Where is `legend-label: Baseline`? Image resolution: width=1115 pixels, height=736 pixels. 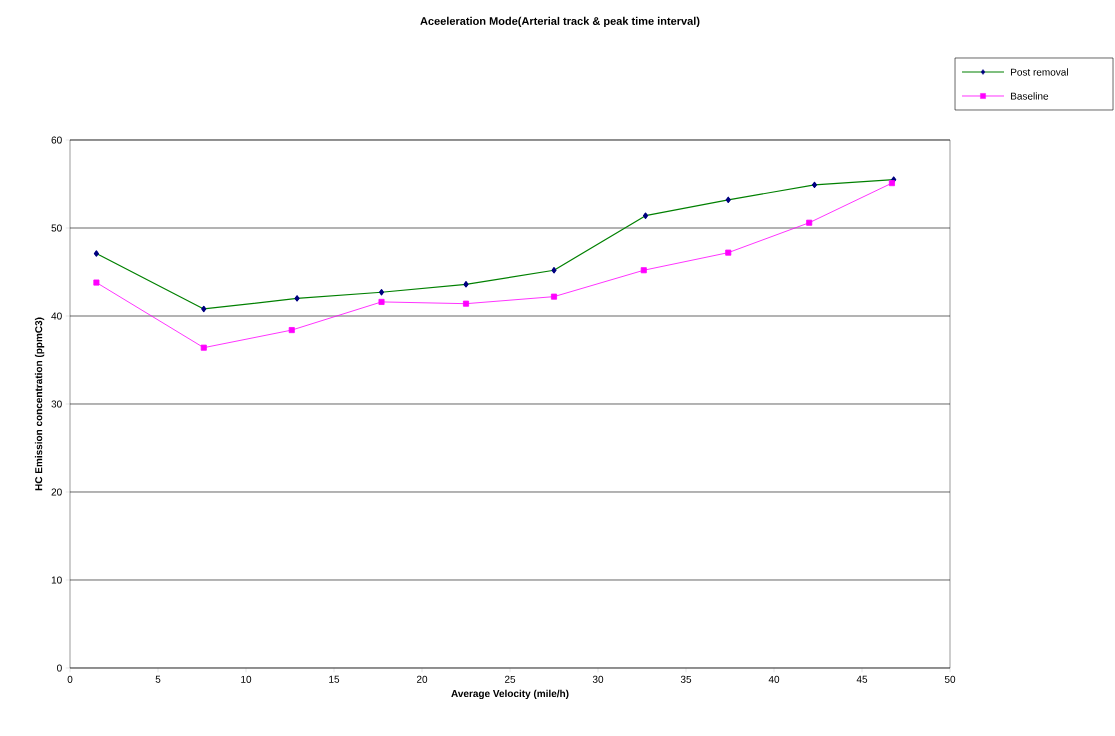
legend-label: Baseline is located at coordinates (1030, 96).